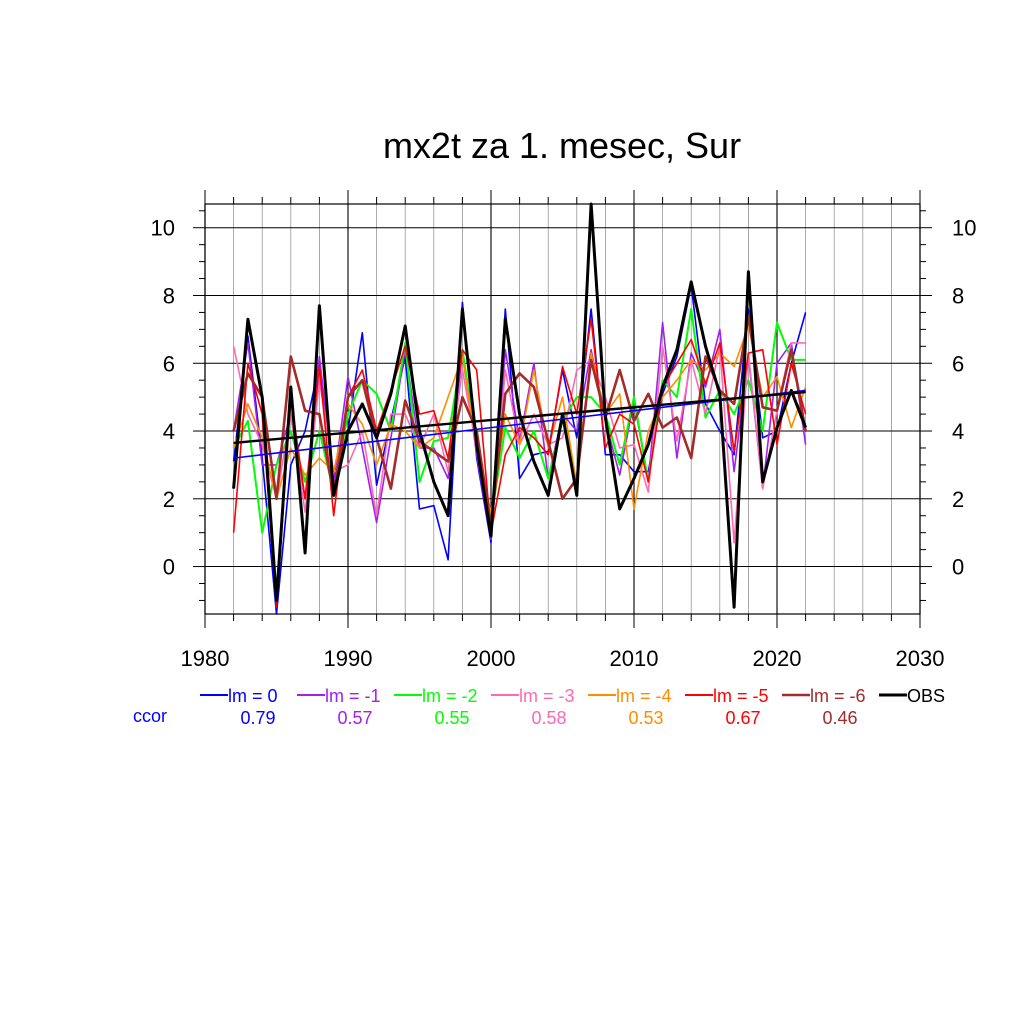 The image size is (1024, 1024). I want to click on y-tick-label-left: 2, so click(169, 499).